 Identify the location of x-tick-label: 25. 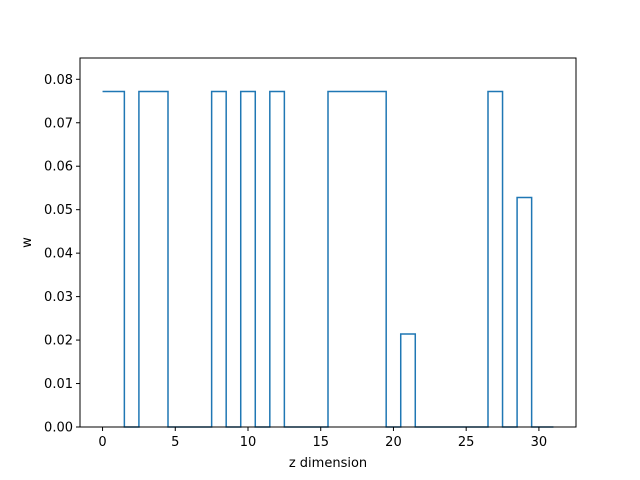
(466, 442).